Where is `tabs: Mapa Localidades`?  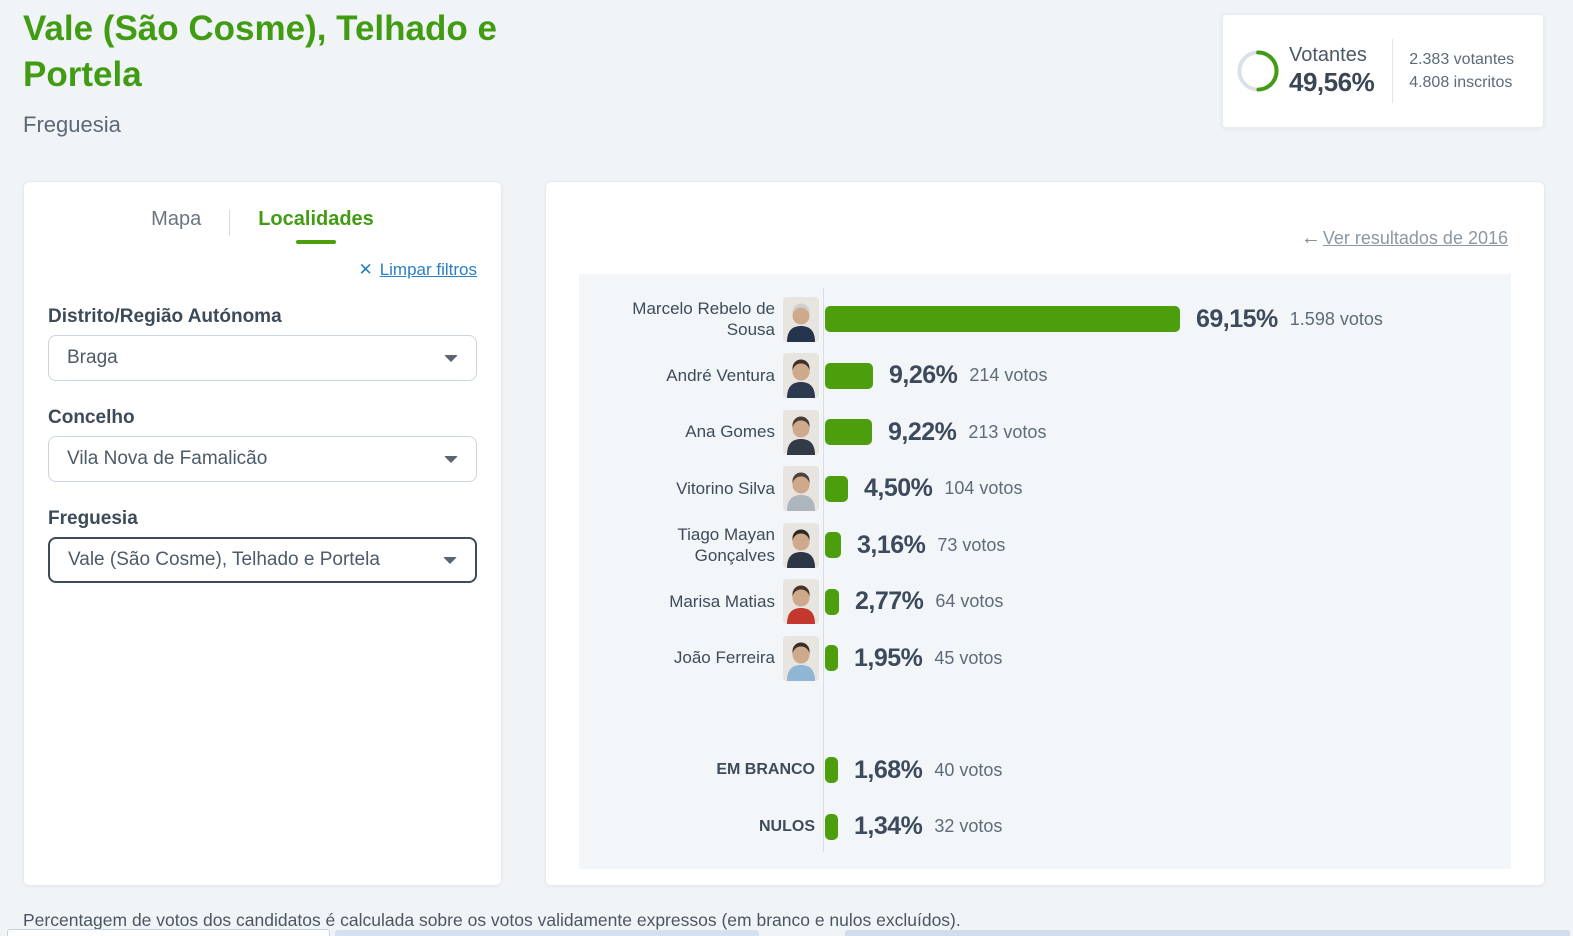
tabs: Mapa Localidades is located at coordinates (262, 226).